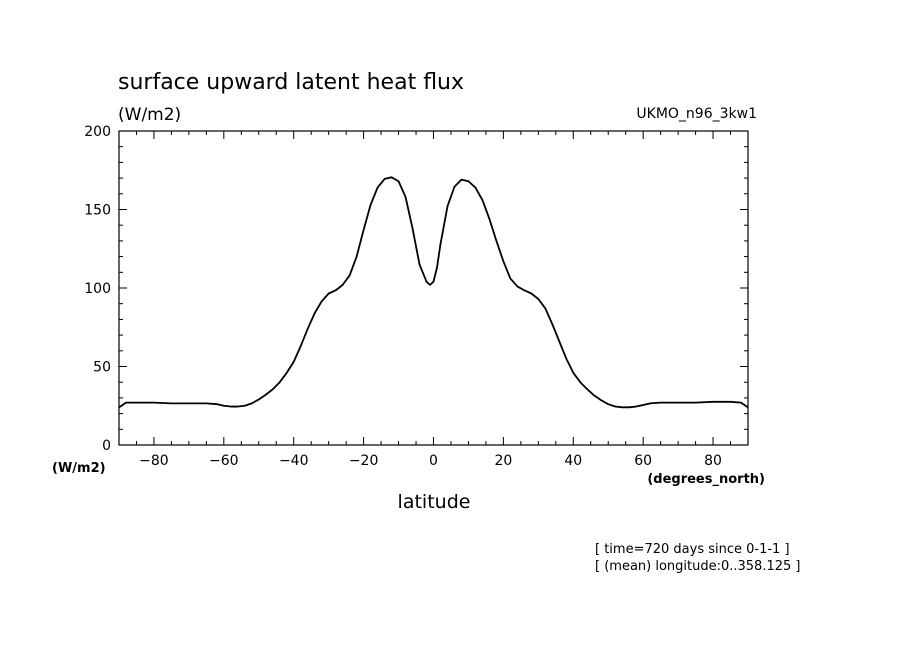  What do you see at coordinates (573, 461) in the screenshot?
I see `x-tick-label: 40` at bounding box center [573, 461].